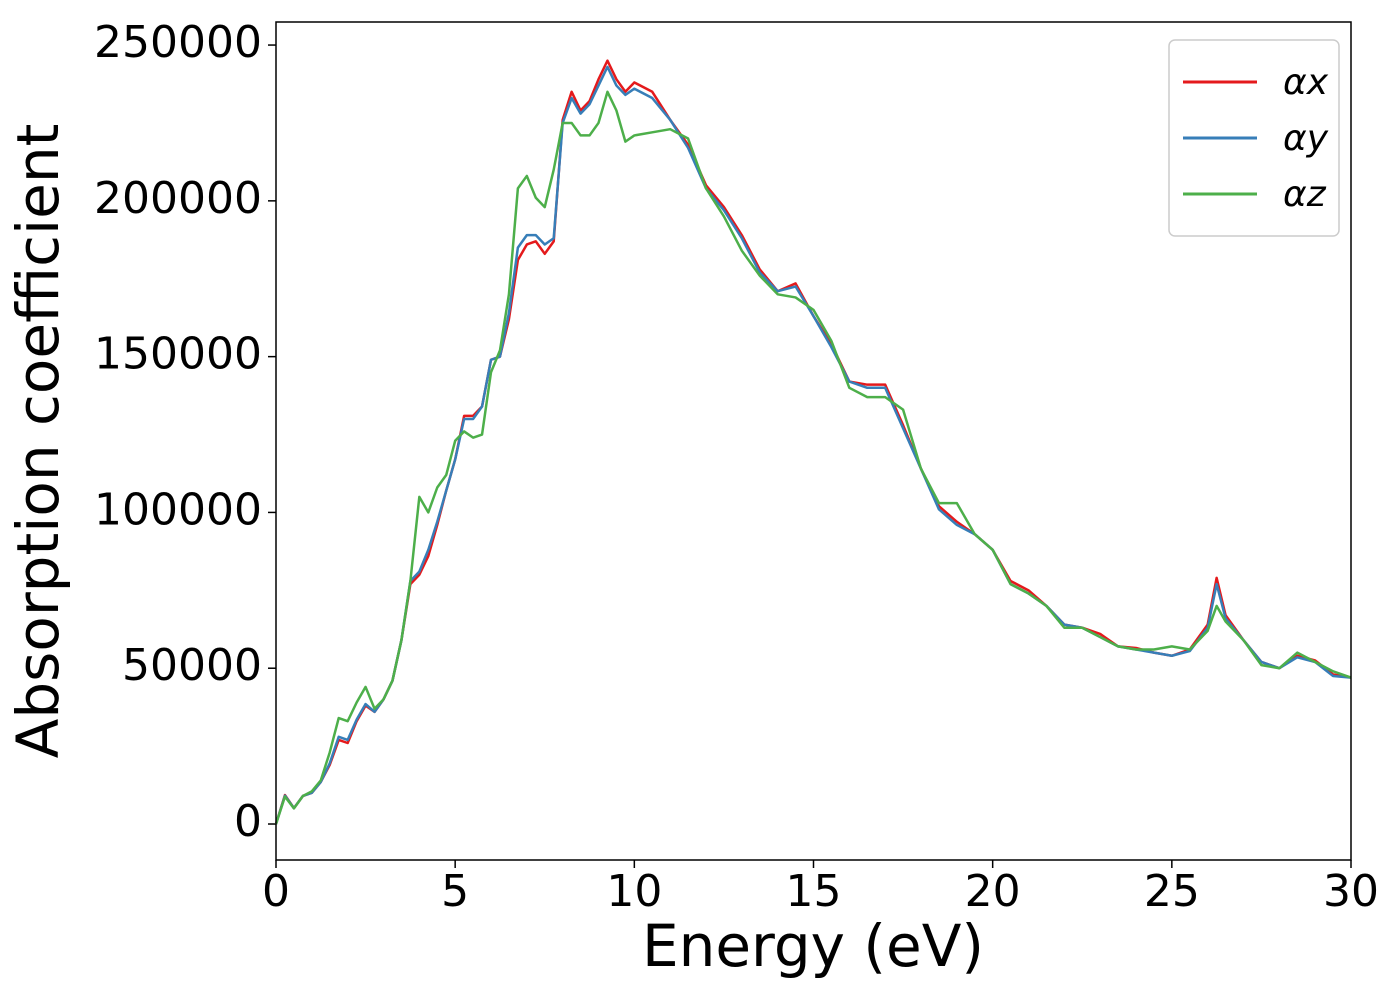  What do you see at coordinates (248, 821) in the screenshot?
I see `y-tick-label: 0` at bounding box center [248, 821].